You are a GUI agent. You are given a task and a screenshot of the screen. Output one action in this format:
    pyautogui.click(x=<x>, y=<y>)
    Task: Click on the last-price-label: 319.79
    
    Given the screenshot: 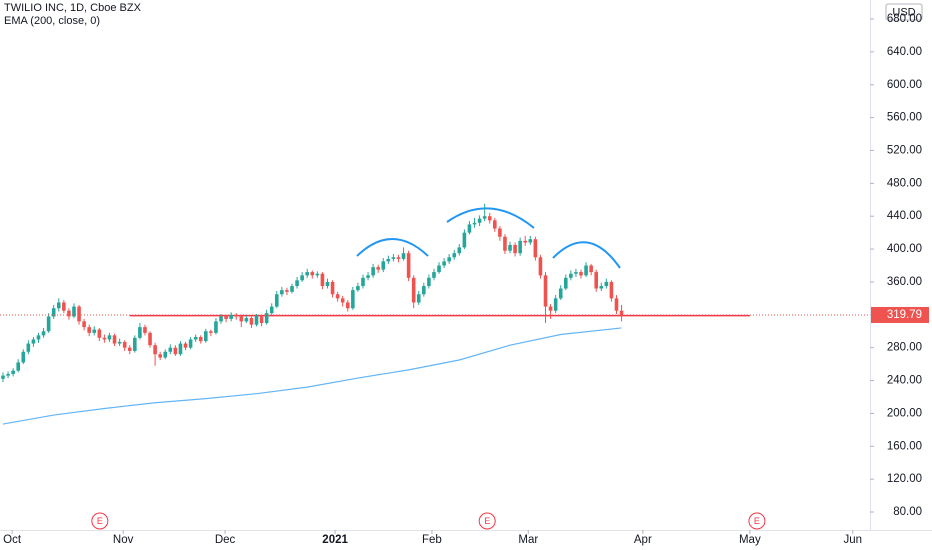 What is the action you would take?
    pyautogui.click(x=904, y=315)
    